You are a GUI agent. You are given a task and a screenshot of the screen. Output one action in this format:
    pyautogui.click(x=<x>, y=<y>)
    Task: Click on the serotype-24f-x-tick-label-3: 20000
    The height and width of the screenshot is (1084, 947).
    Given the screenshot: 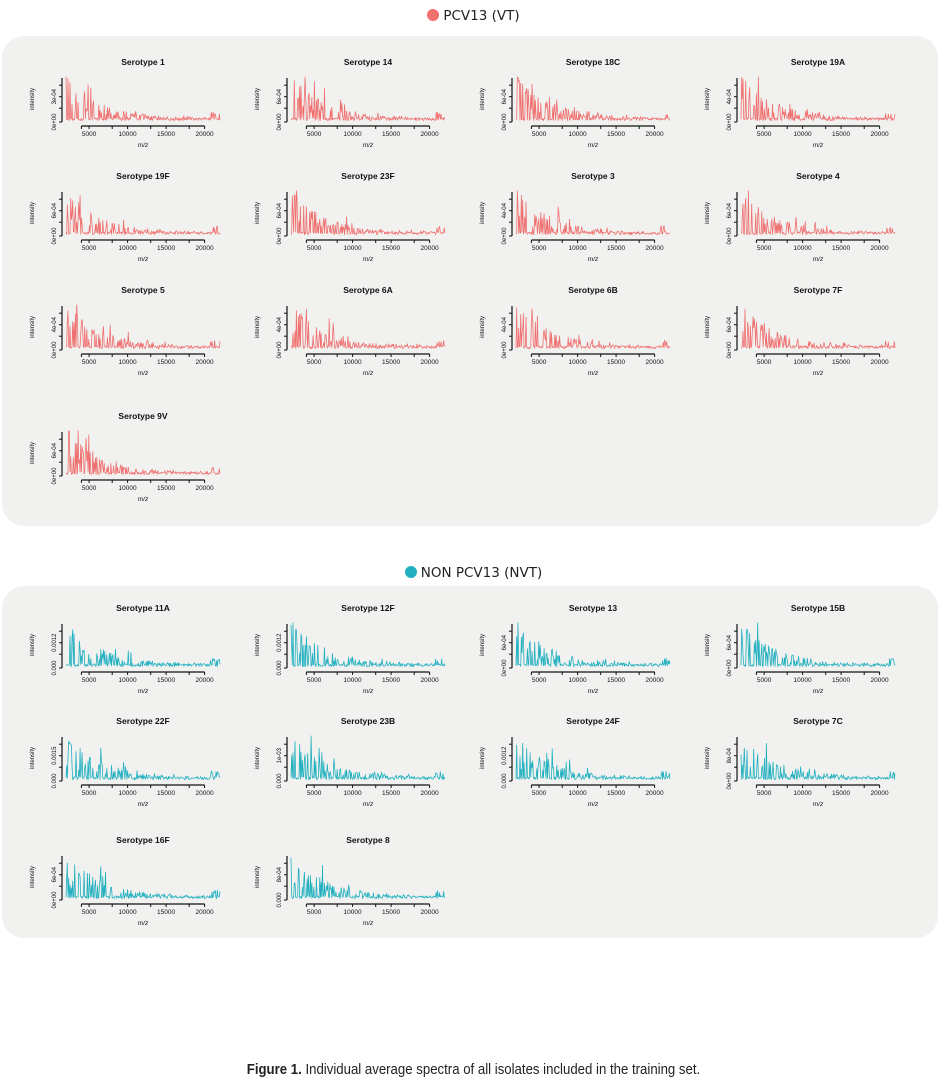 What is the action you would take?
    pyautogui.click(x=655, y=793)
    